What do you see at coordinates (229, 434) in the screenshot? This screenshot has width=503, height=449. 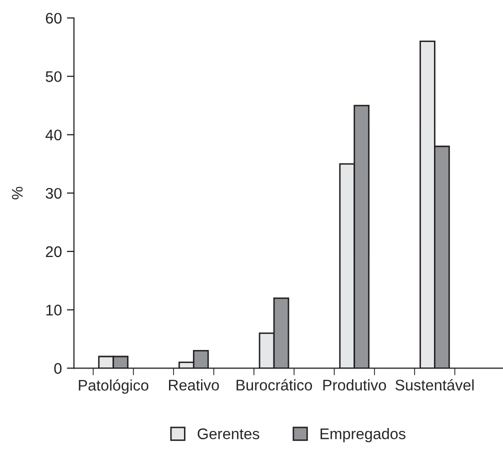 I see `legend-label: Gerentes` at bounding box center [229, 434].